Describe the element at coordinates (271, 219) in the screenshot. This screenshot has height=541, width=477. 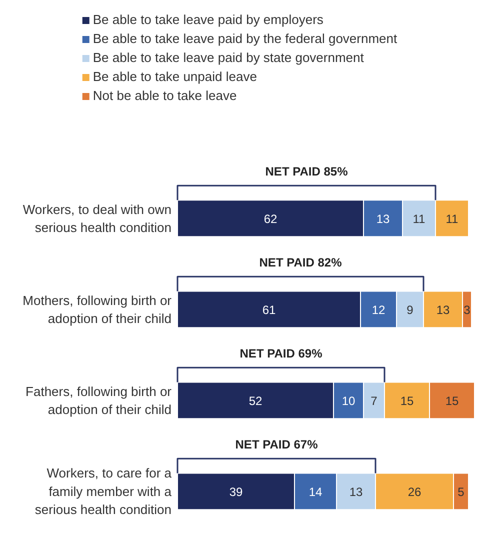
I see `data-label: 62` at that location.